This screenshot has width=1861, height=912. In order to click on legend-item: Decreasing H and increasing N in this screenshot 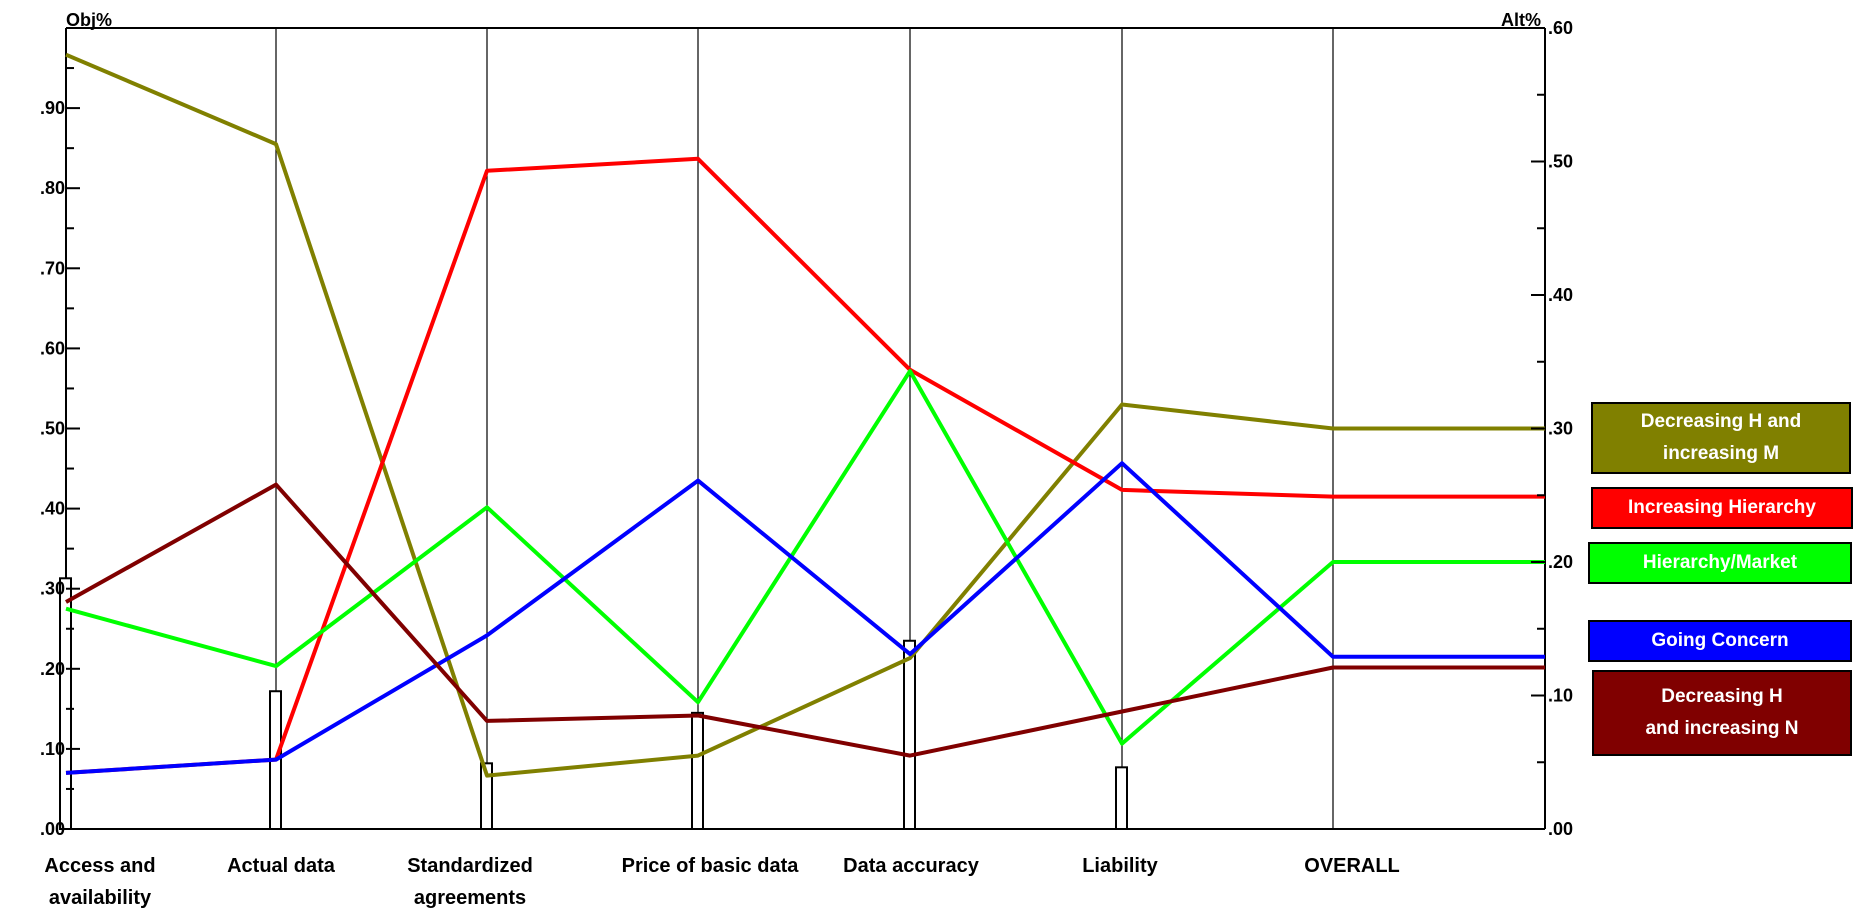, I will do `click(1722, 713)`.